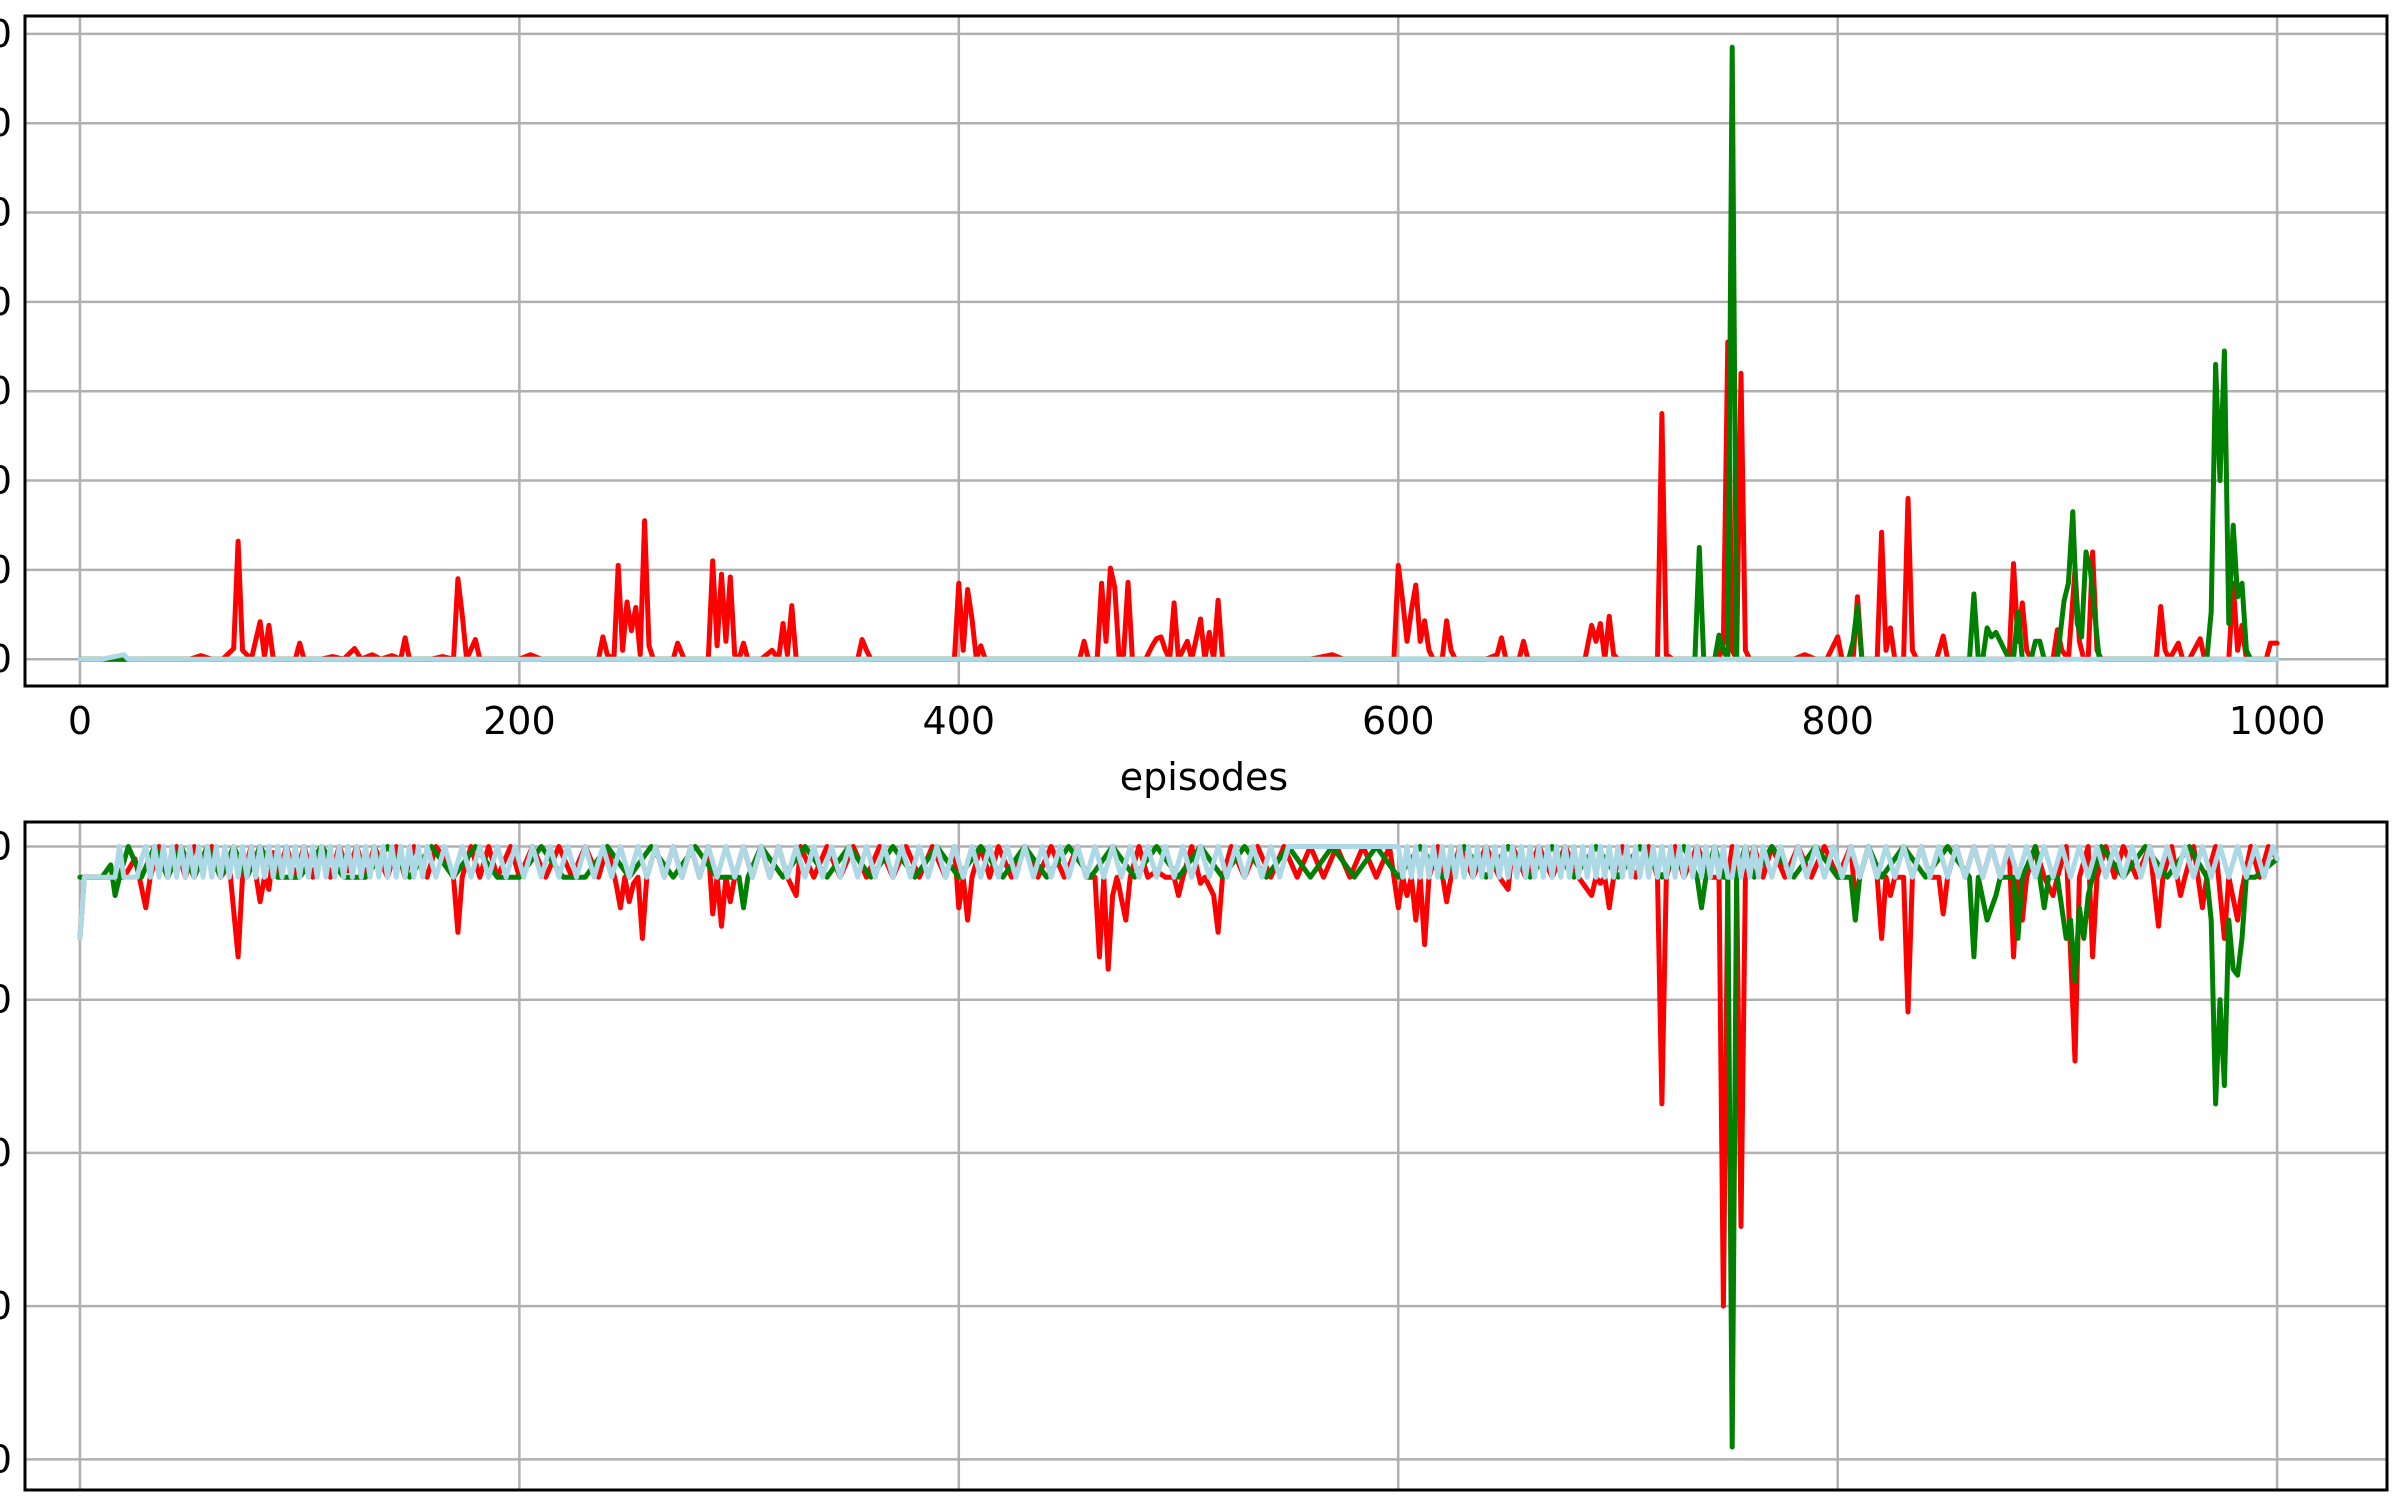 This screenshot has width=2400, height=1500. I want to click on top-chart-xtick-label: 200, so click(519, 721).